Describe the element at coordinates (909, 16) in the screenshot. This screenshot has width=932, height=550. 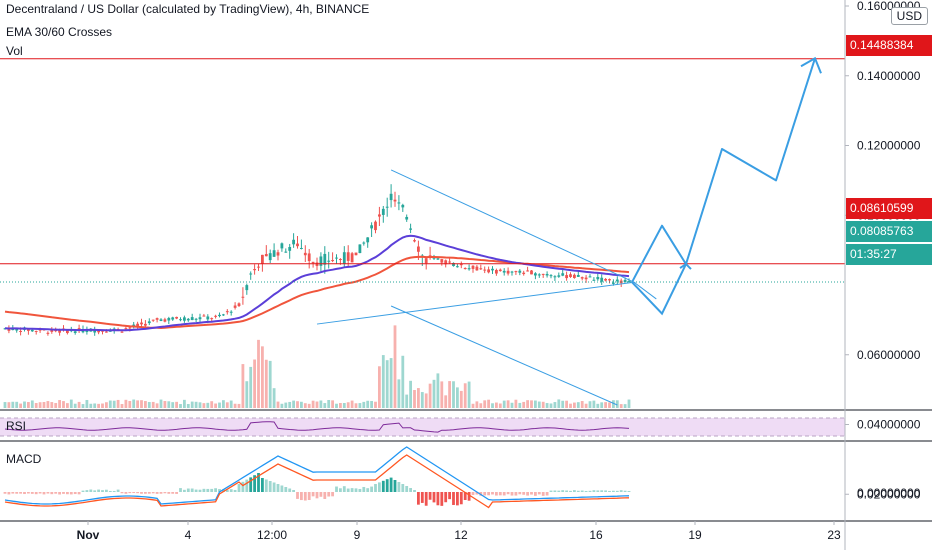
I see `currency-button: USD` at that location.